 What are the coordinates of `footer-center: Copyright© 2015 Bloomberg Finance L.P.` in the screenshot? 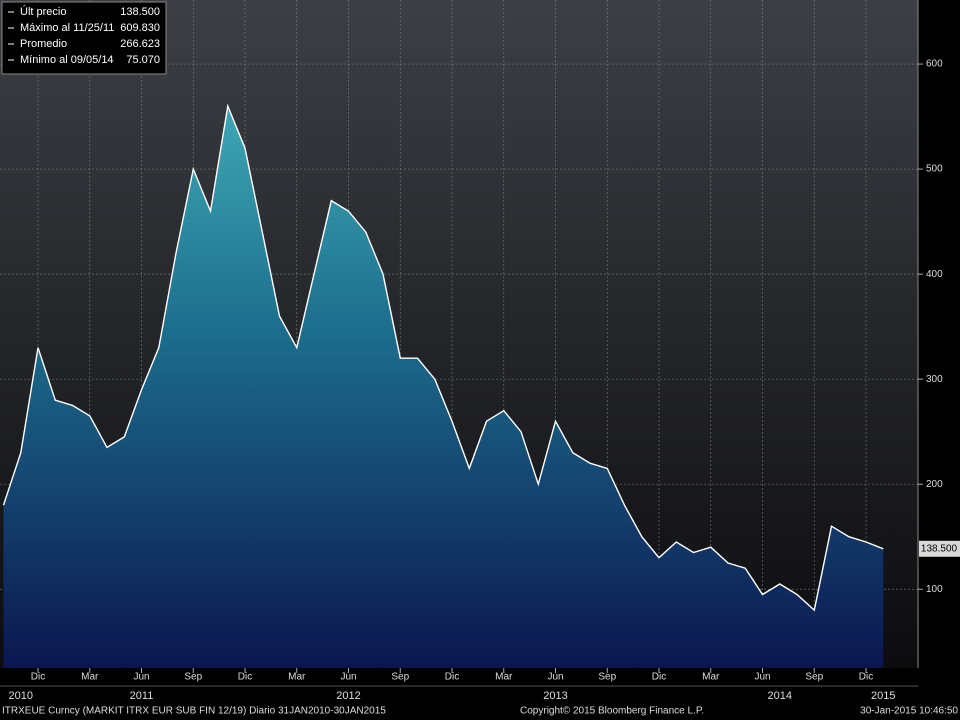 It's located at (612, 711).